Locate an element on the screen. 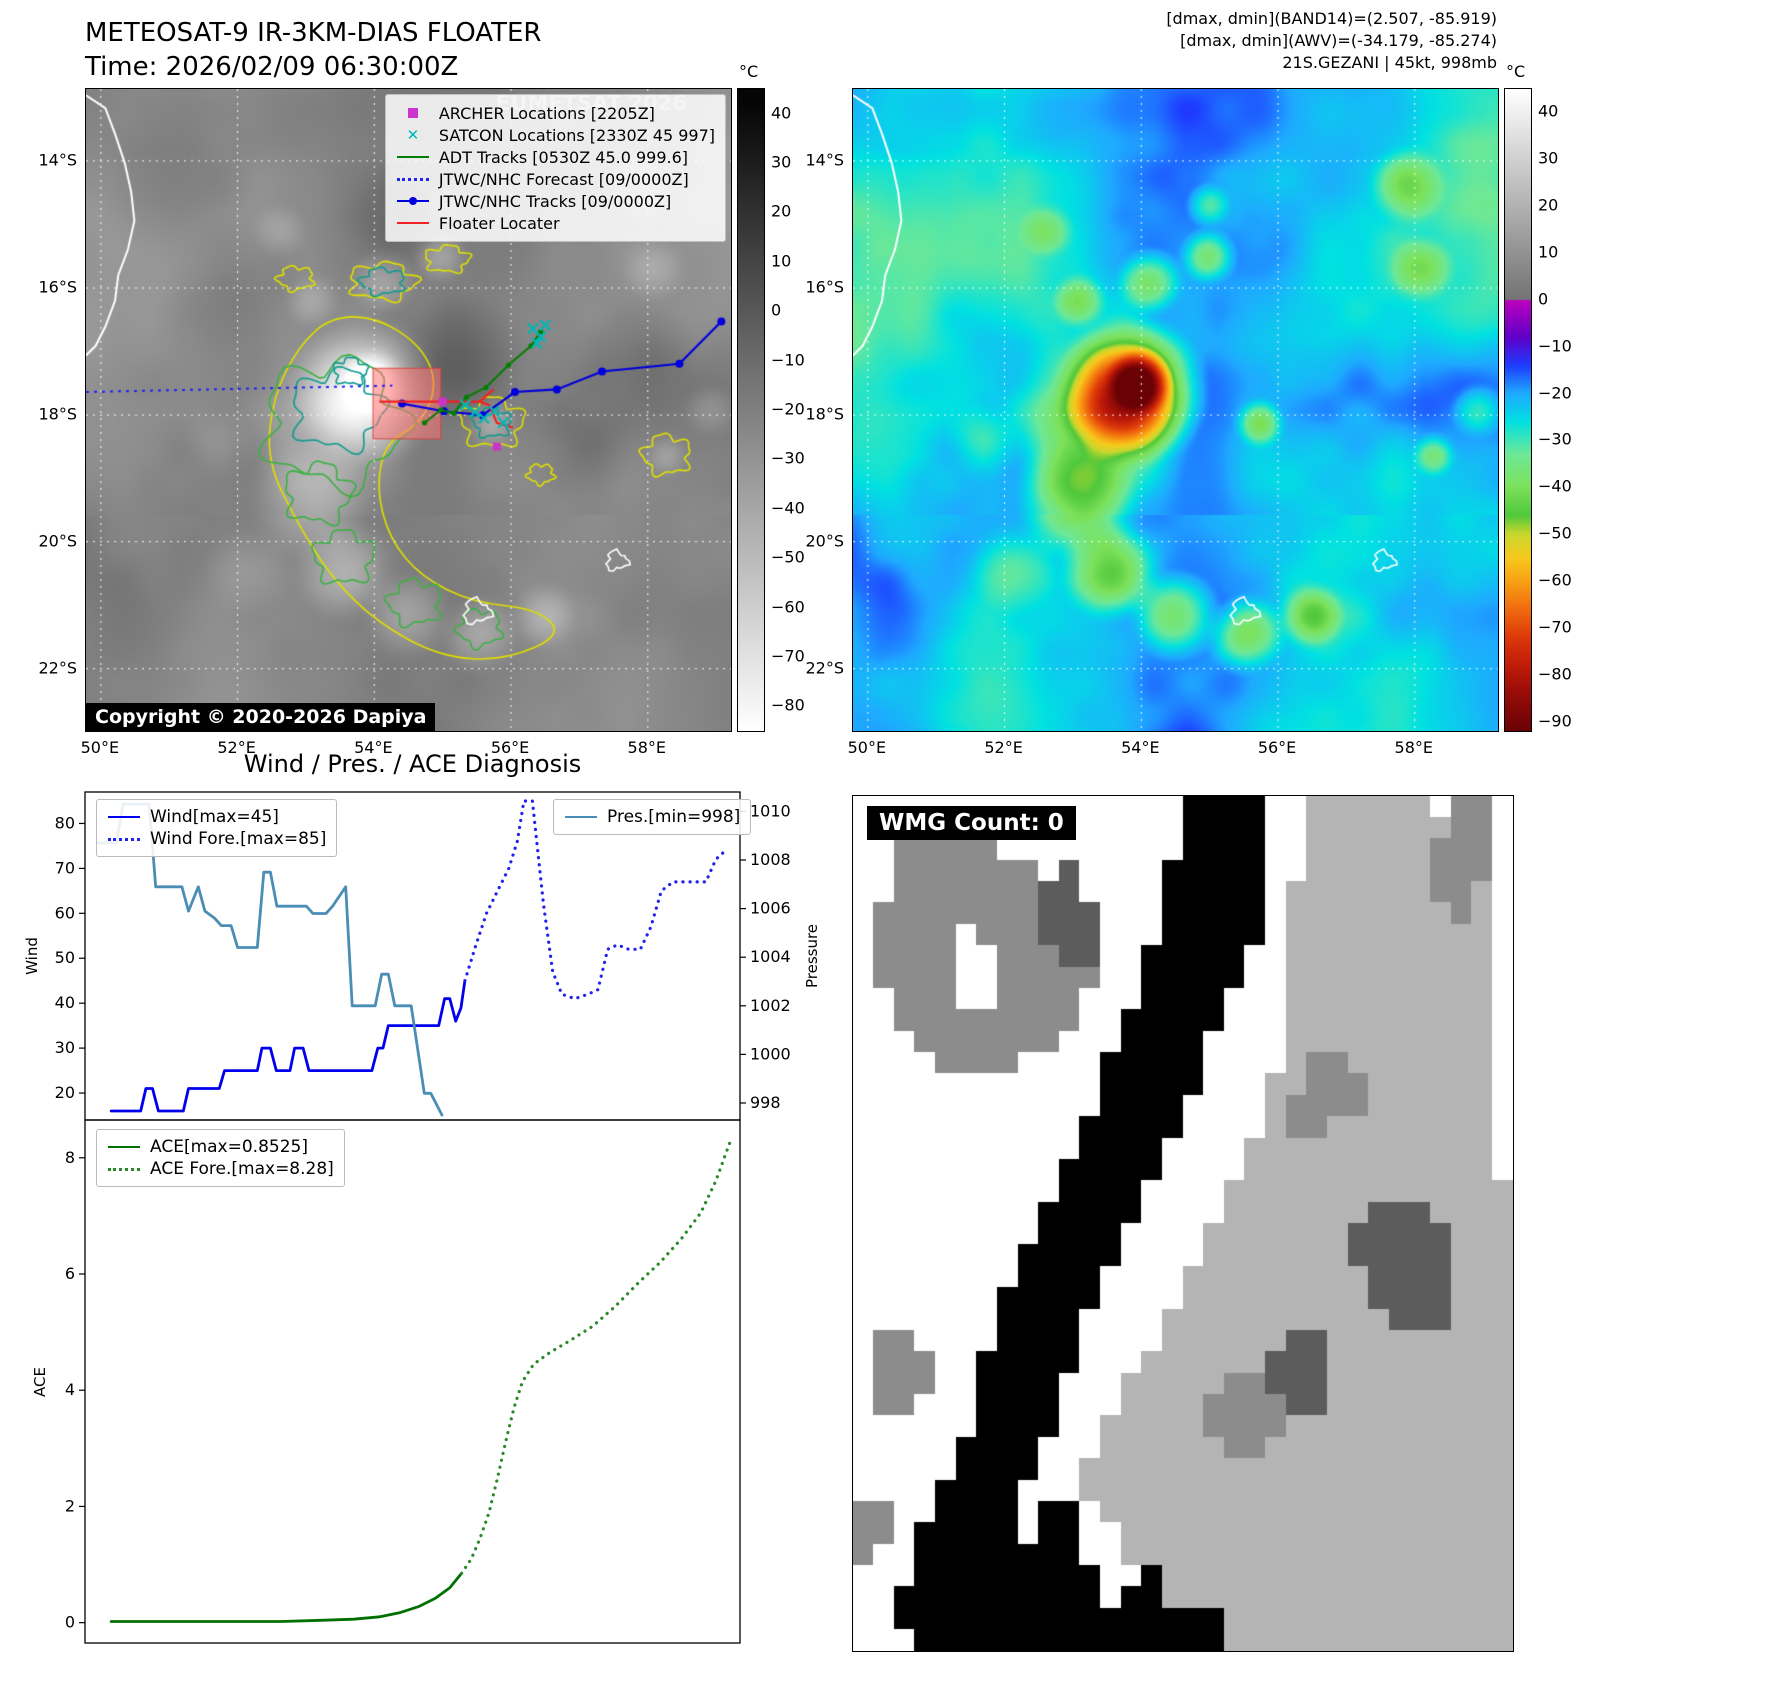 The image size is (1788, 1690). svg-text: 998 is located at coordinates (765, 1102).